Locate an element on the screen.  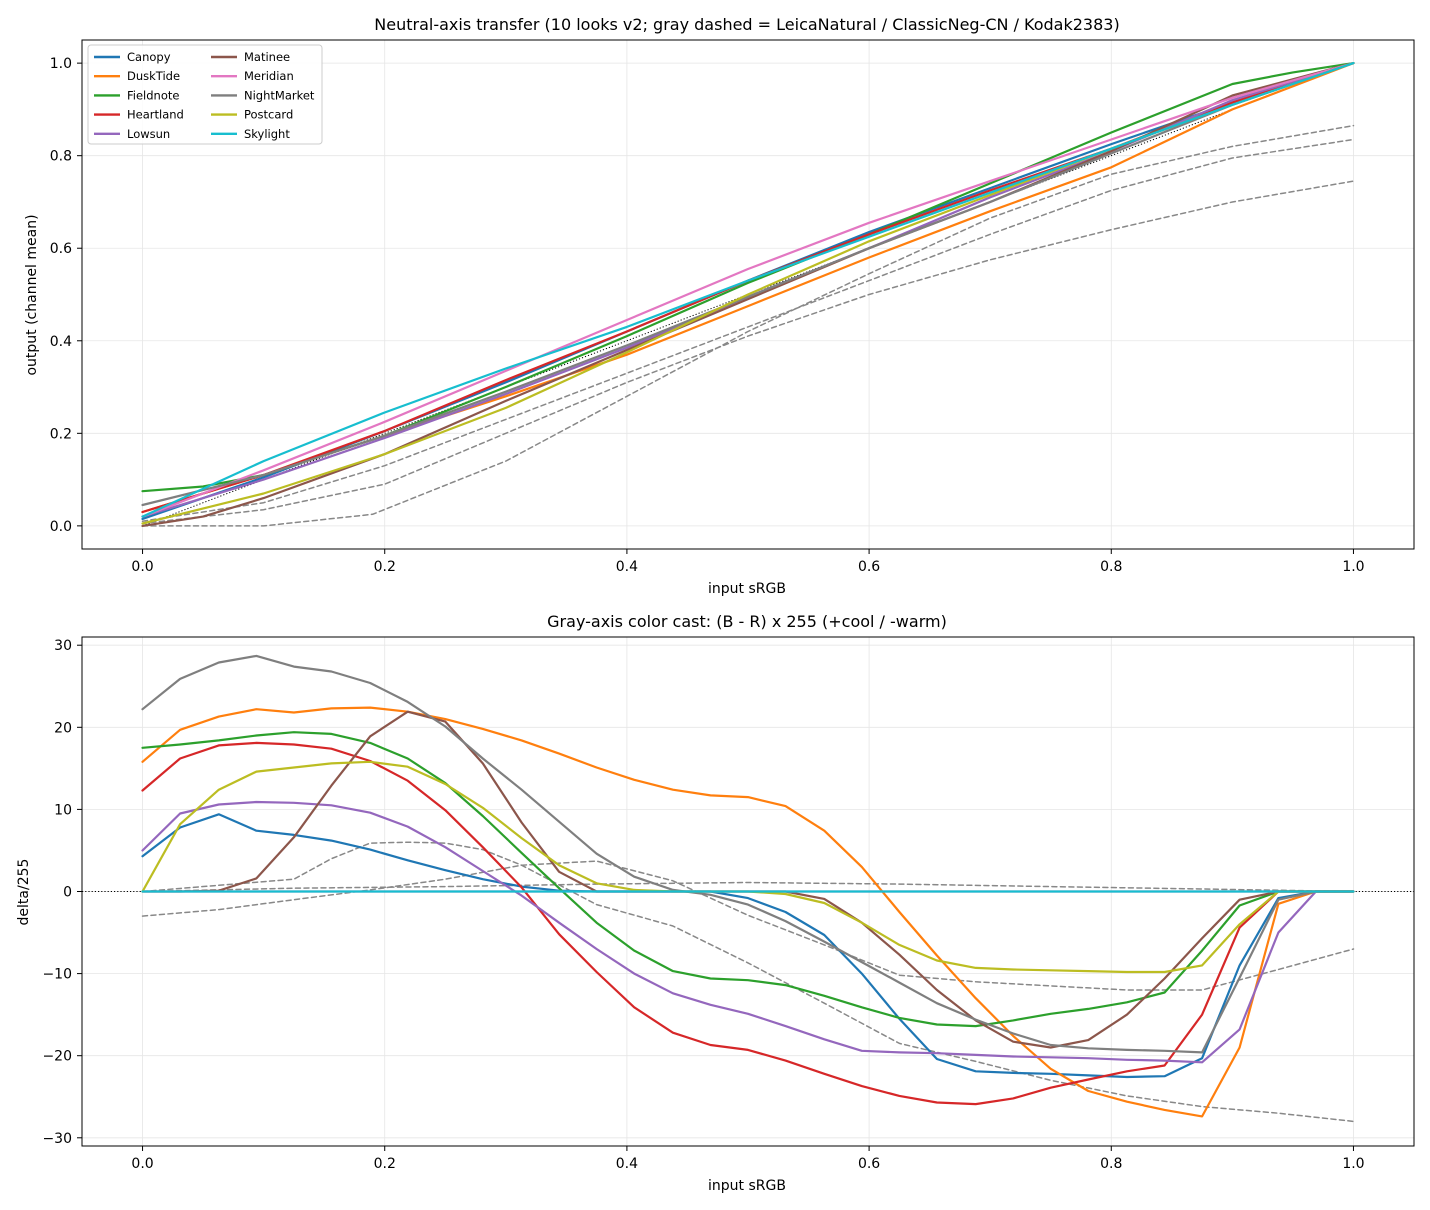
y-axis-ticks: −30 −20 −10 0 10 20 30 is located at coordinates (62, 892).